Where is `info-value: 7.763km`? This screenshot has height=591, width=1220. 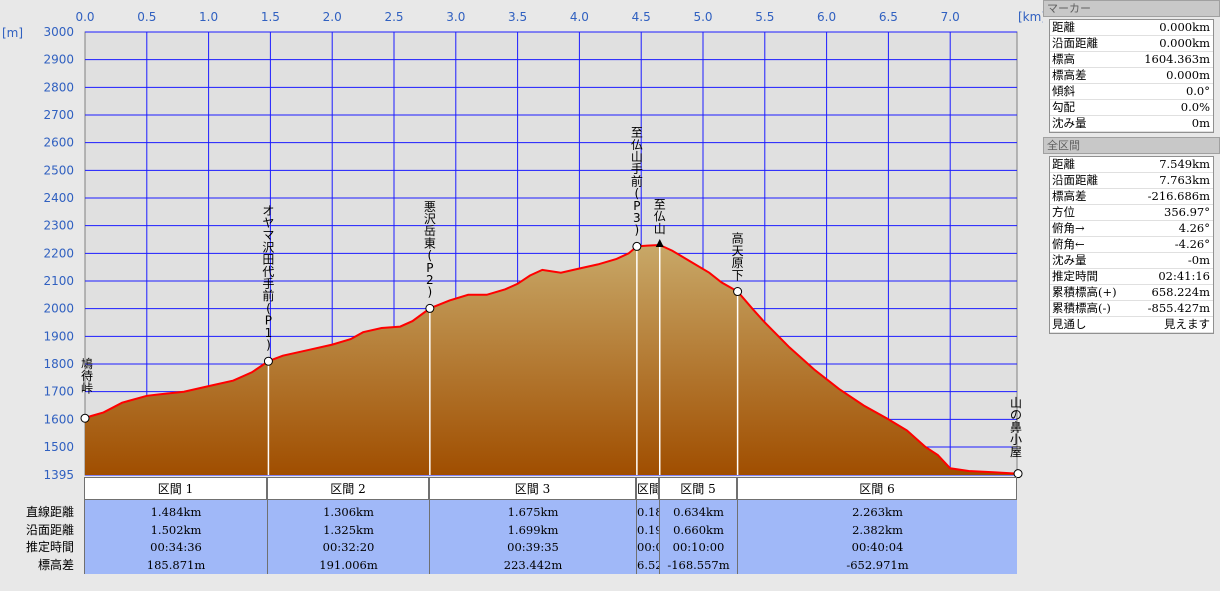
info-value: 7.763km is located at coordinates (1184, 180).